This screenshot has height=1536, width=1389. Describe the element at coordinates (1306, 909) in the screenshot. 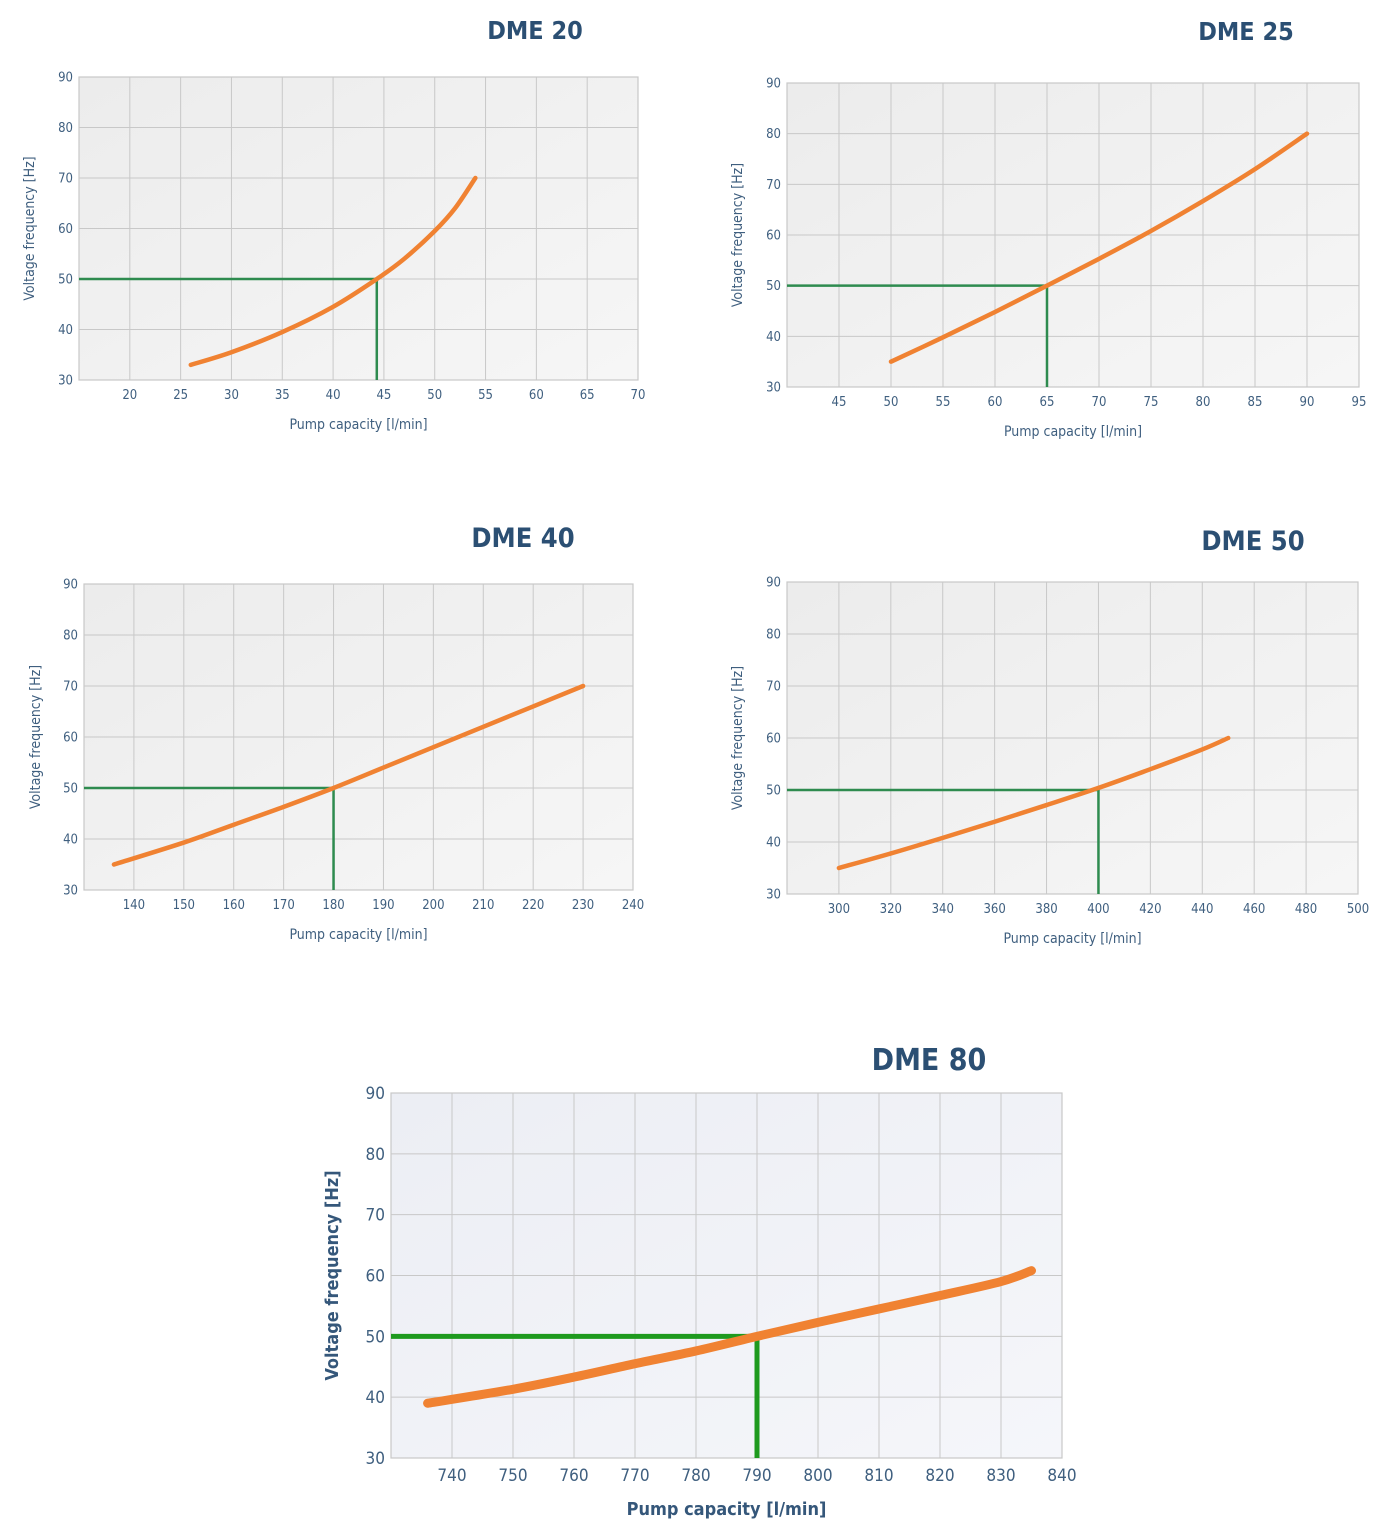

I see `x-tick-label: 480` at that location.